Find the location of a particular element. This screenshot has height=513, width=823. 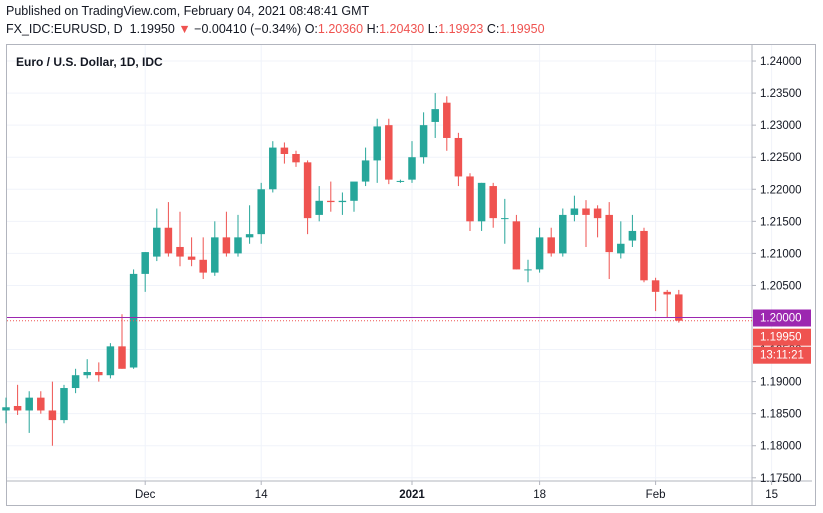

price-tick-label: 1.17500 is located at coordinates (781, 479).